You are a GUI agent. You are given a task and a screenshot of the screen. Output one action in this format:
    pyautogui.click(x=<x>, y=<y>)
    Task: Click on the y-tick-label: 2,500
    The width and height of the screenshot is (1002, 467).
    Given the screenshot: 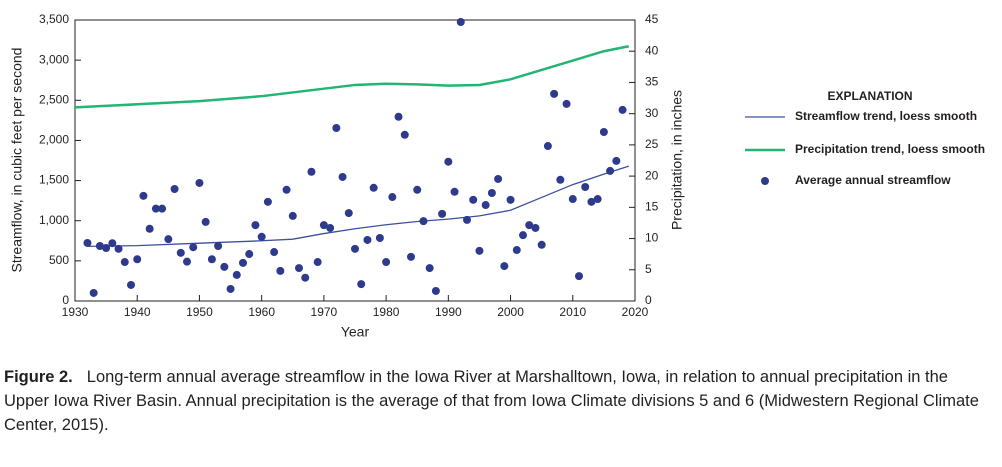 What is the action you would take?
    pyautogui.click(x=54, y=99)
    